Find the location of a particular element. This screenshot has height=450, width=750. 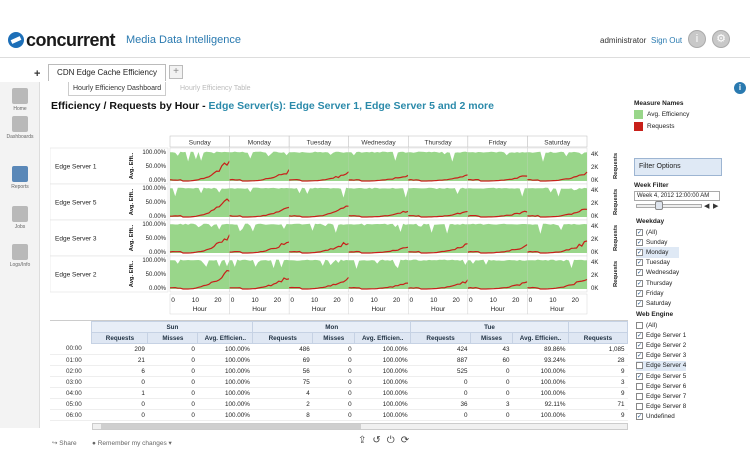

nav-dashboards: Dashboards is located at coordinates (20, 128).